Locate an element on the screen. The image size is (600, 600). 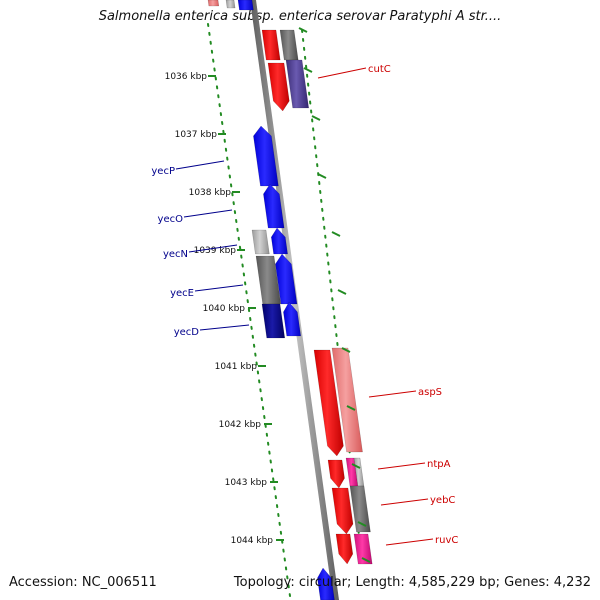
ruler-tick-label: 1041 kbp is located at coordinates (236, 367).